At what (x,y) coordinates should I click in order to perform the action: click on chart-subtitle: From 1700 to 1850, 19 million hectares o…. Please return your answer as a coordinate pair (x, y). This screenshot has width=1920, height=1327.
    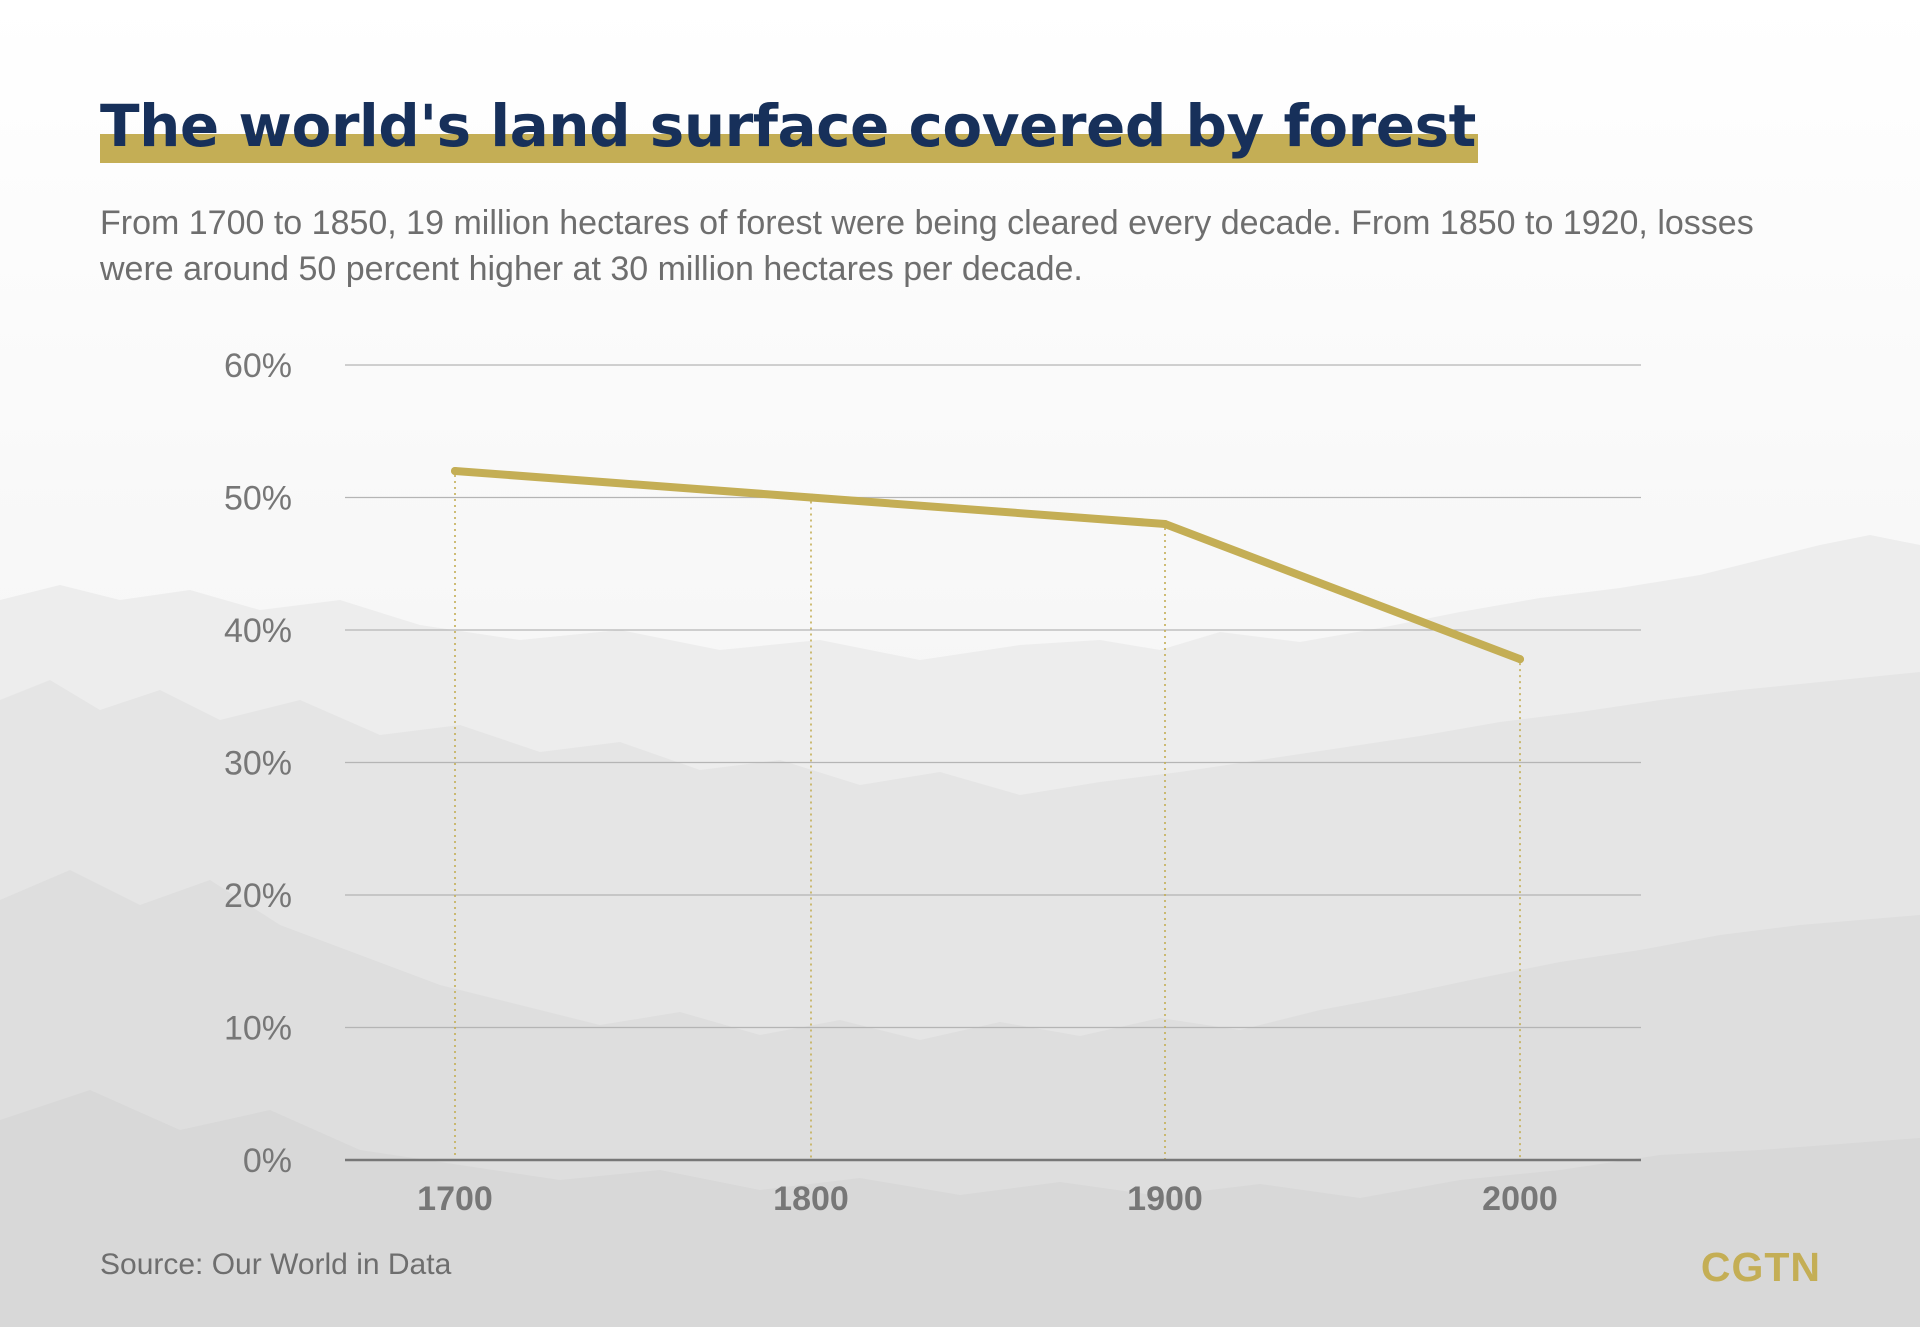
    Looking at the image, I should click on (927, 246).